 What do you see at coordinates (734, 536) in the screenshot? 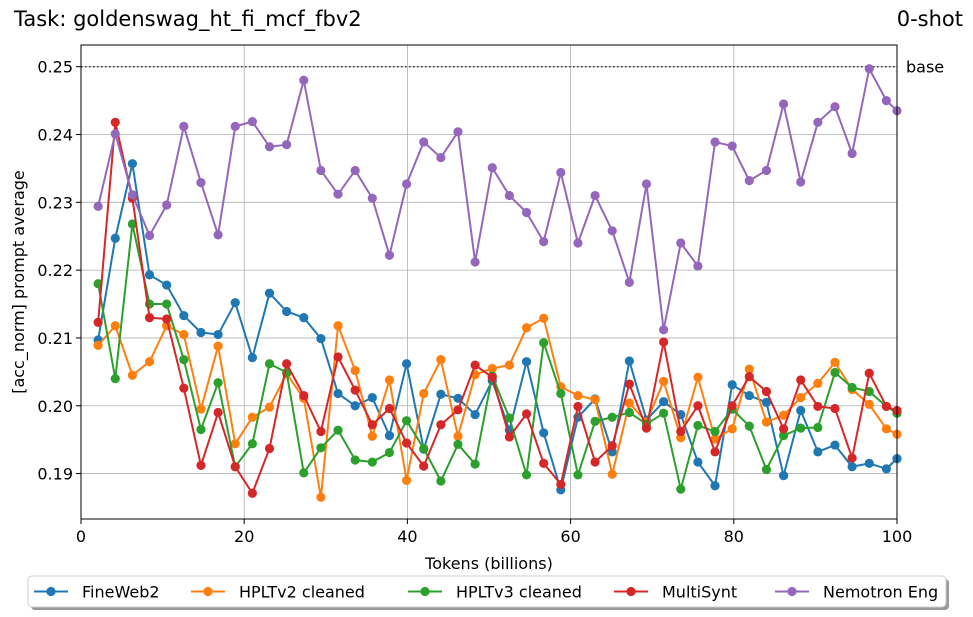
I see `x-tick-label: 80` at bounding box center [734, 536].